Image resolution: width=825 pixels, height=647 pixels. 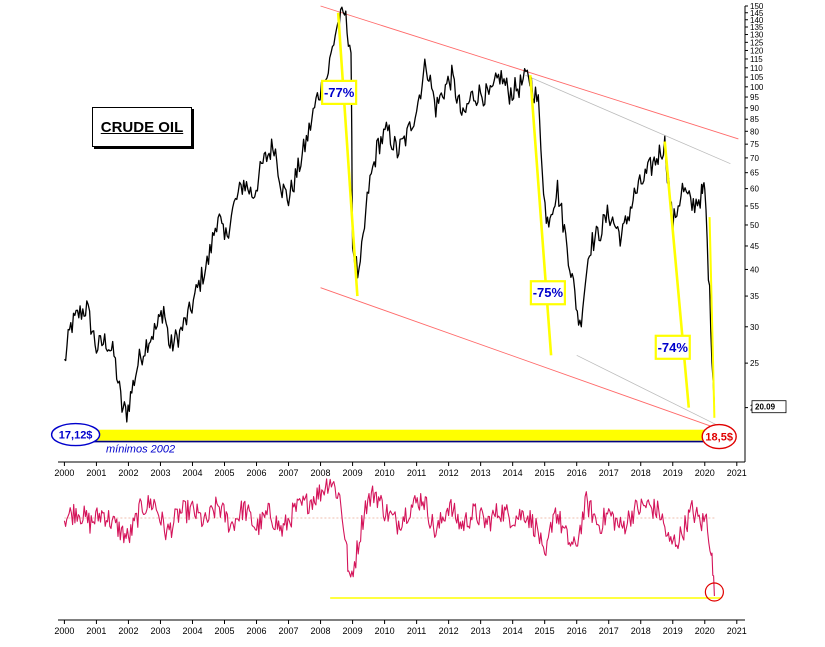 I want to click on chart-title: CRUDE OIL, so click(x=142, y=127).